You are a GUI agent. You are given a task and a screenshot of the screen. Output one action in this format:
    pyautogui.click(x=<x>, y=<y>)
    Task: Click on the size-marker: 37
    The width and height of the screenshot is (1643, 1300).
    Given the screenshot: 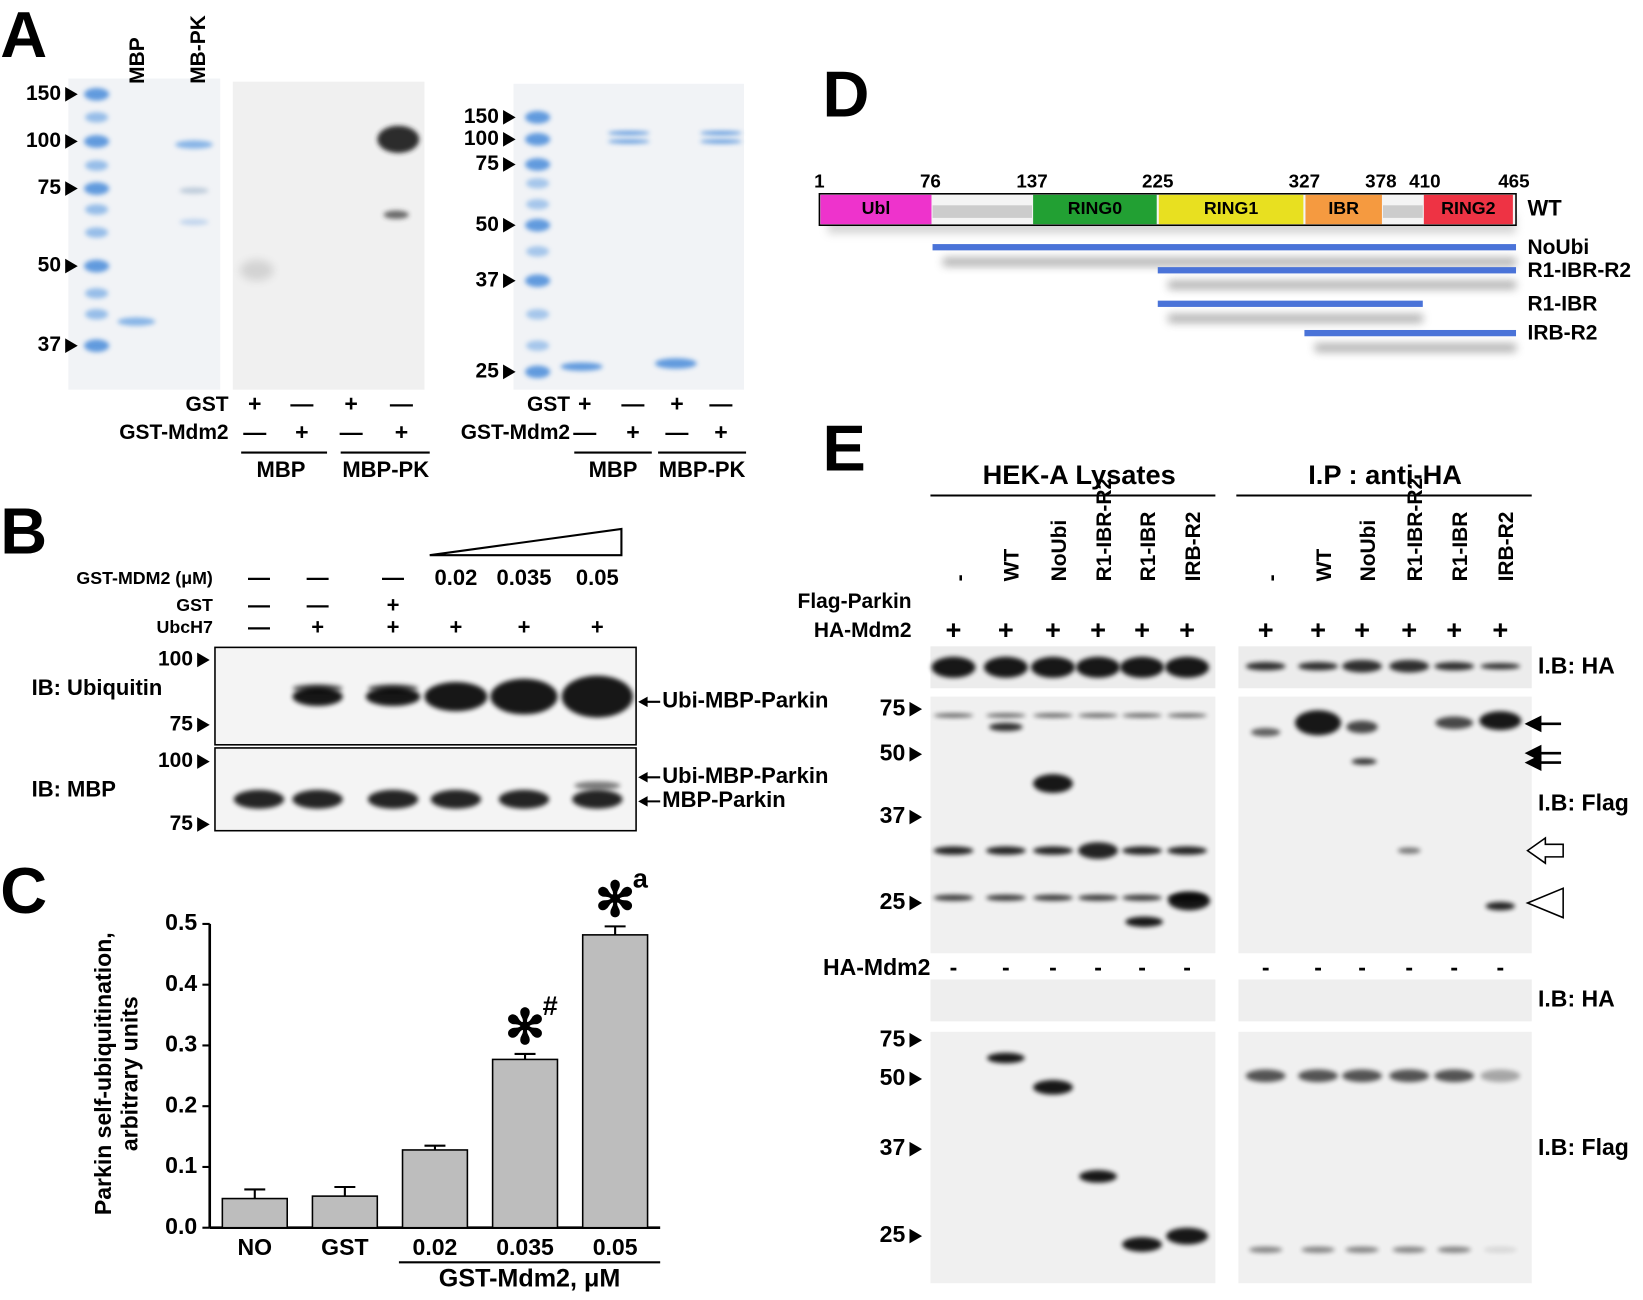 What is the action you would take?
    pyautogui.click(x=49, y=344)
    